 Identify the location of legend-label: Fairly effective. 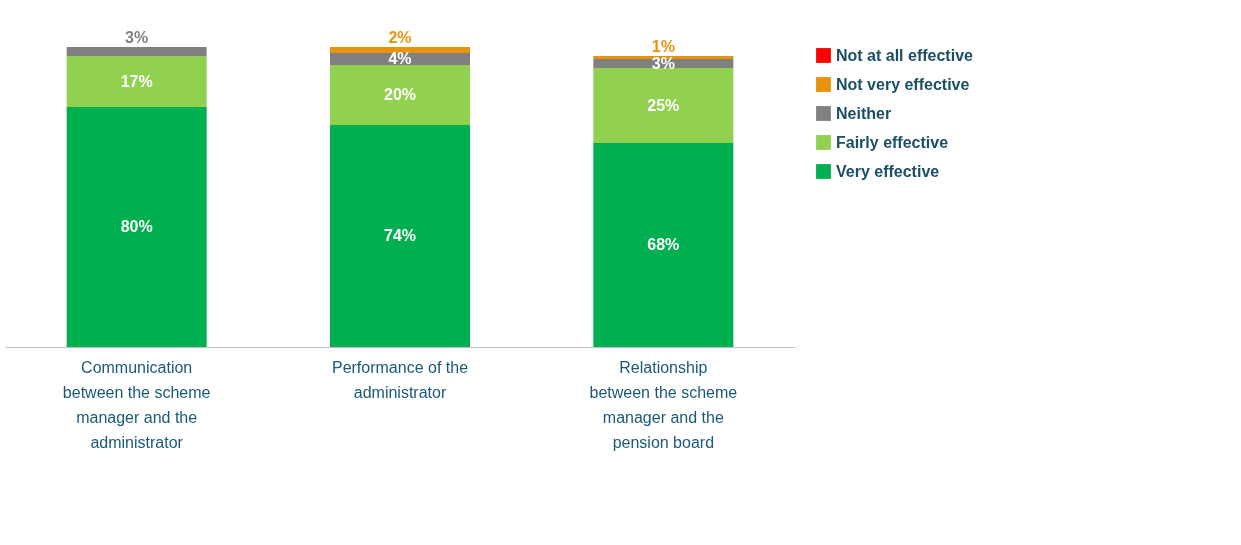
(892, 142).